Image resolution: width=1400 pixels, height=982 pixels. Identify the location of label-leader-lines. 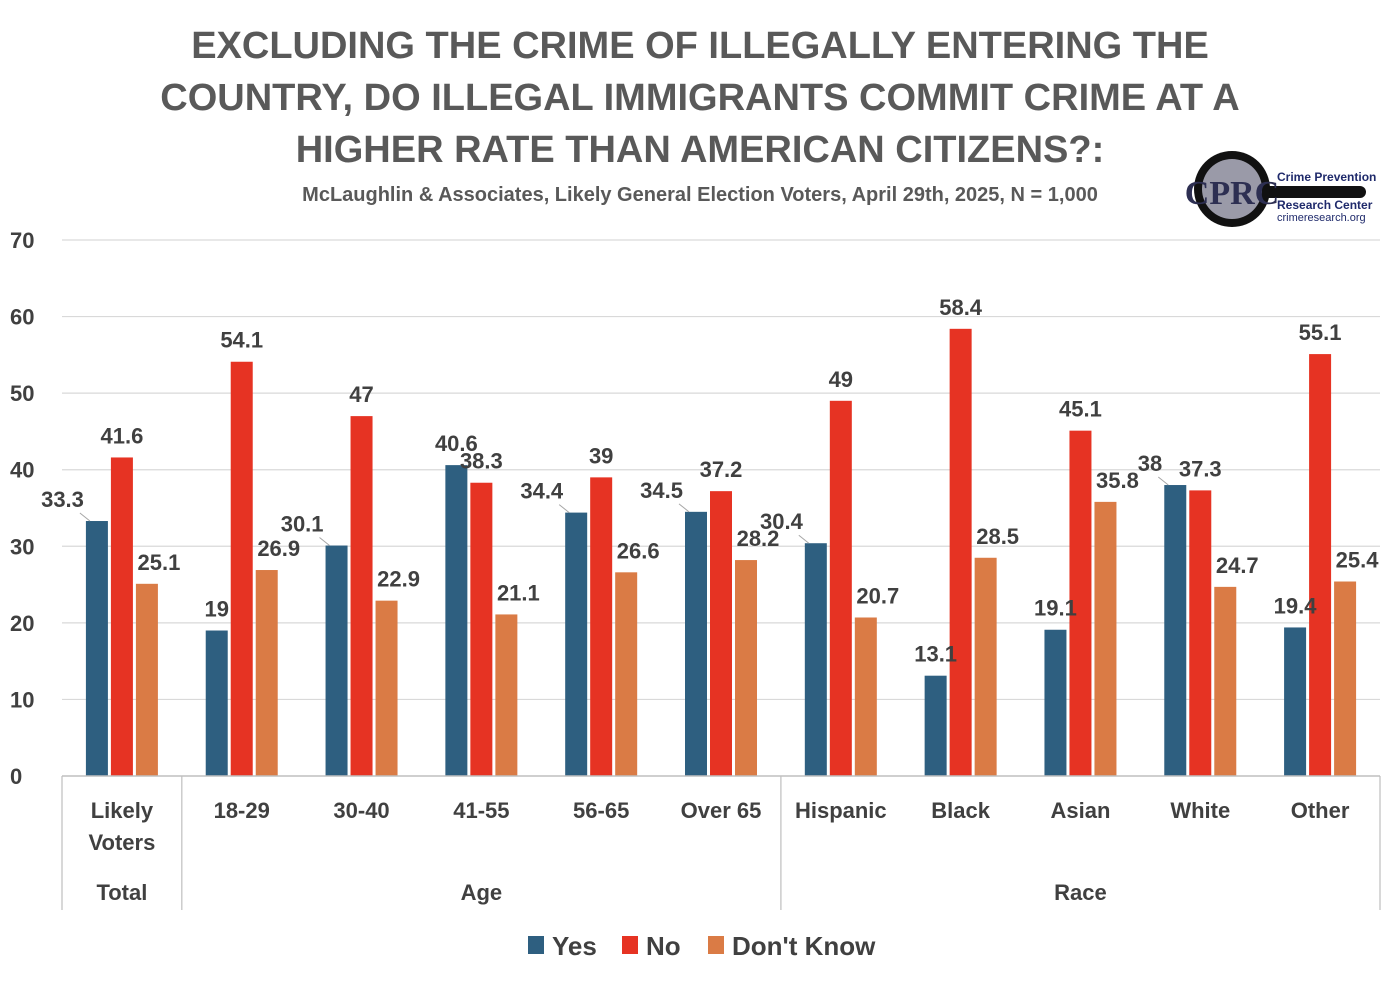
(624, 511).